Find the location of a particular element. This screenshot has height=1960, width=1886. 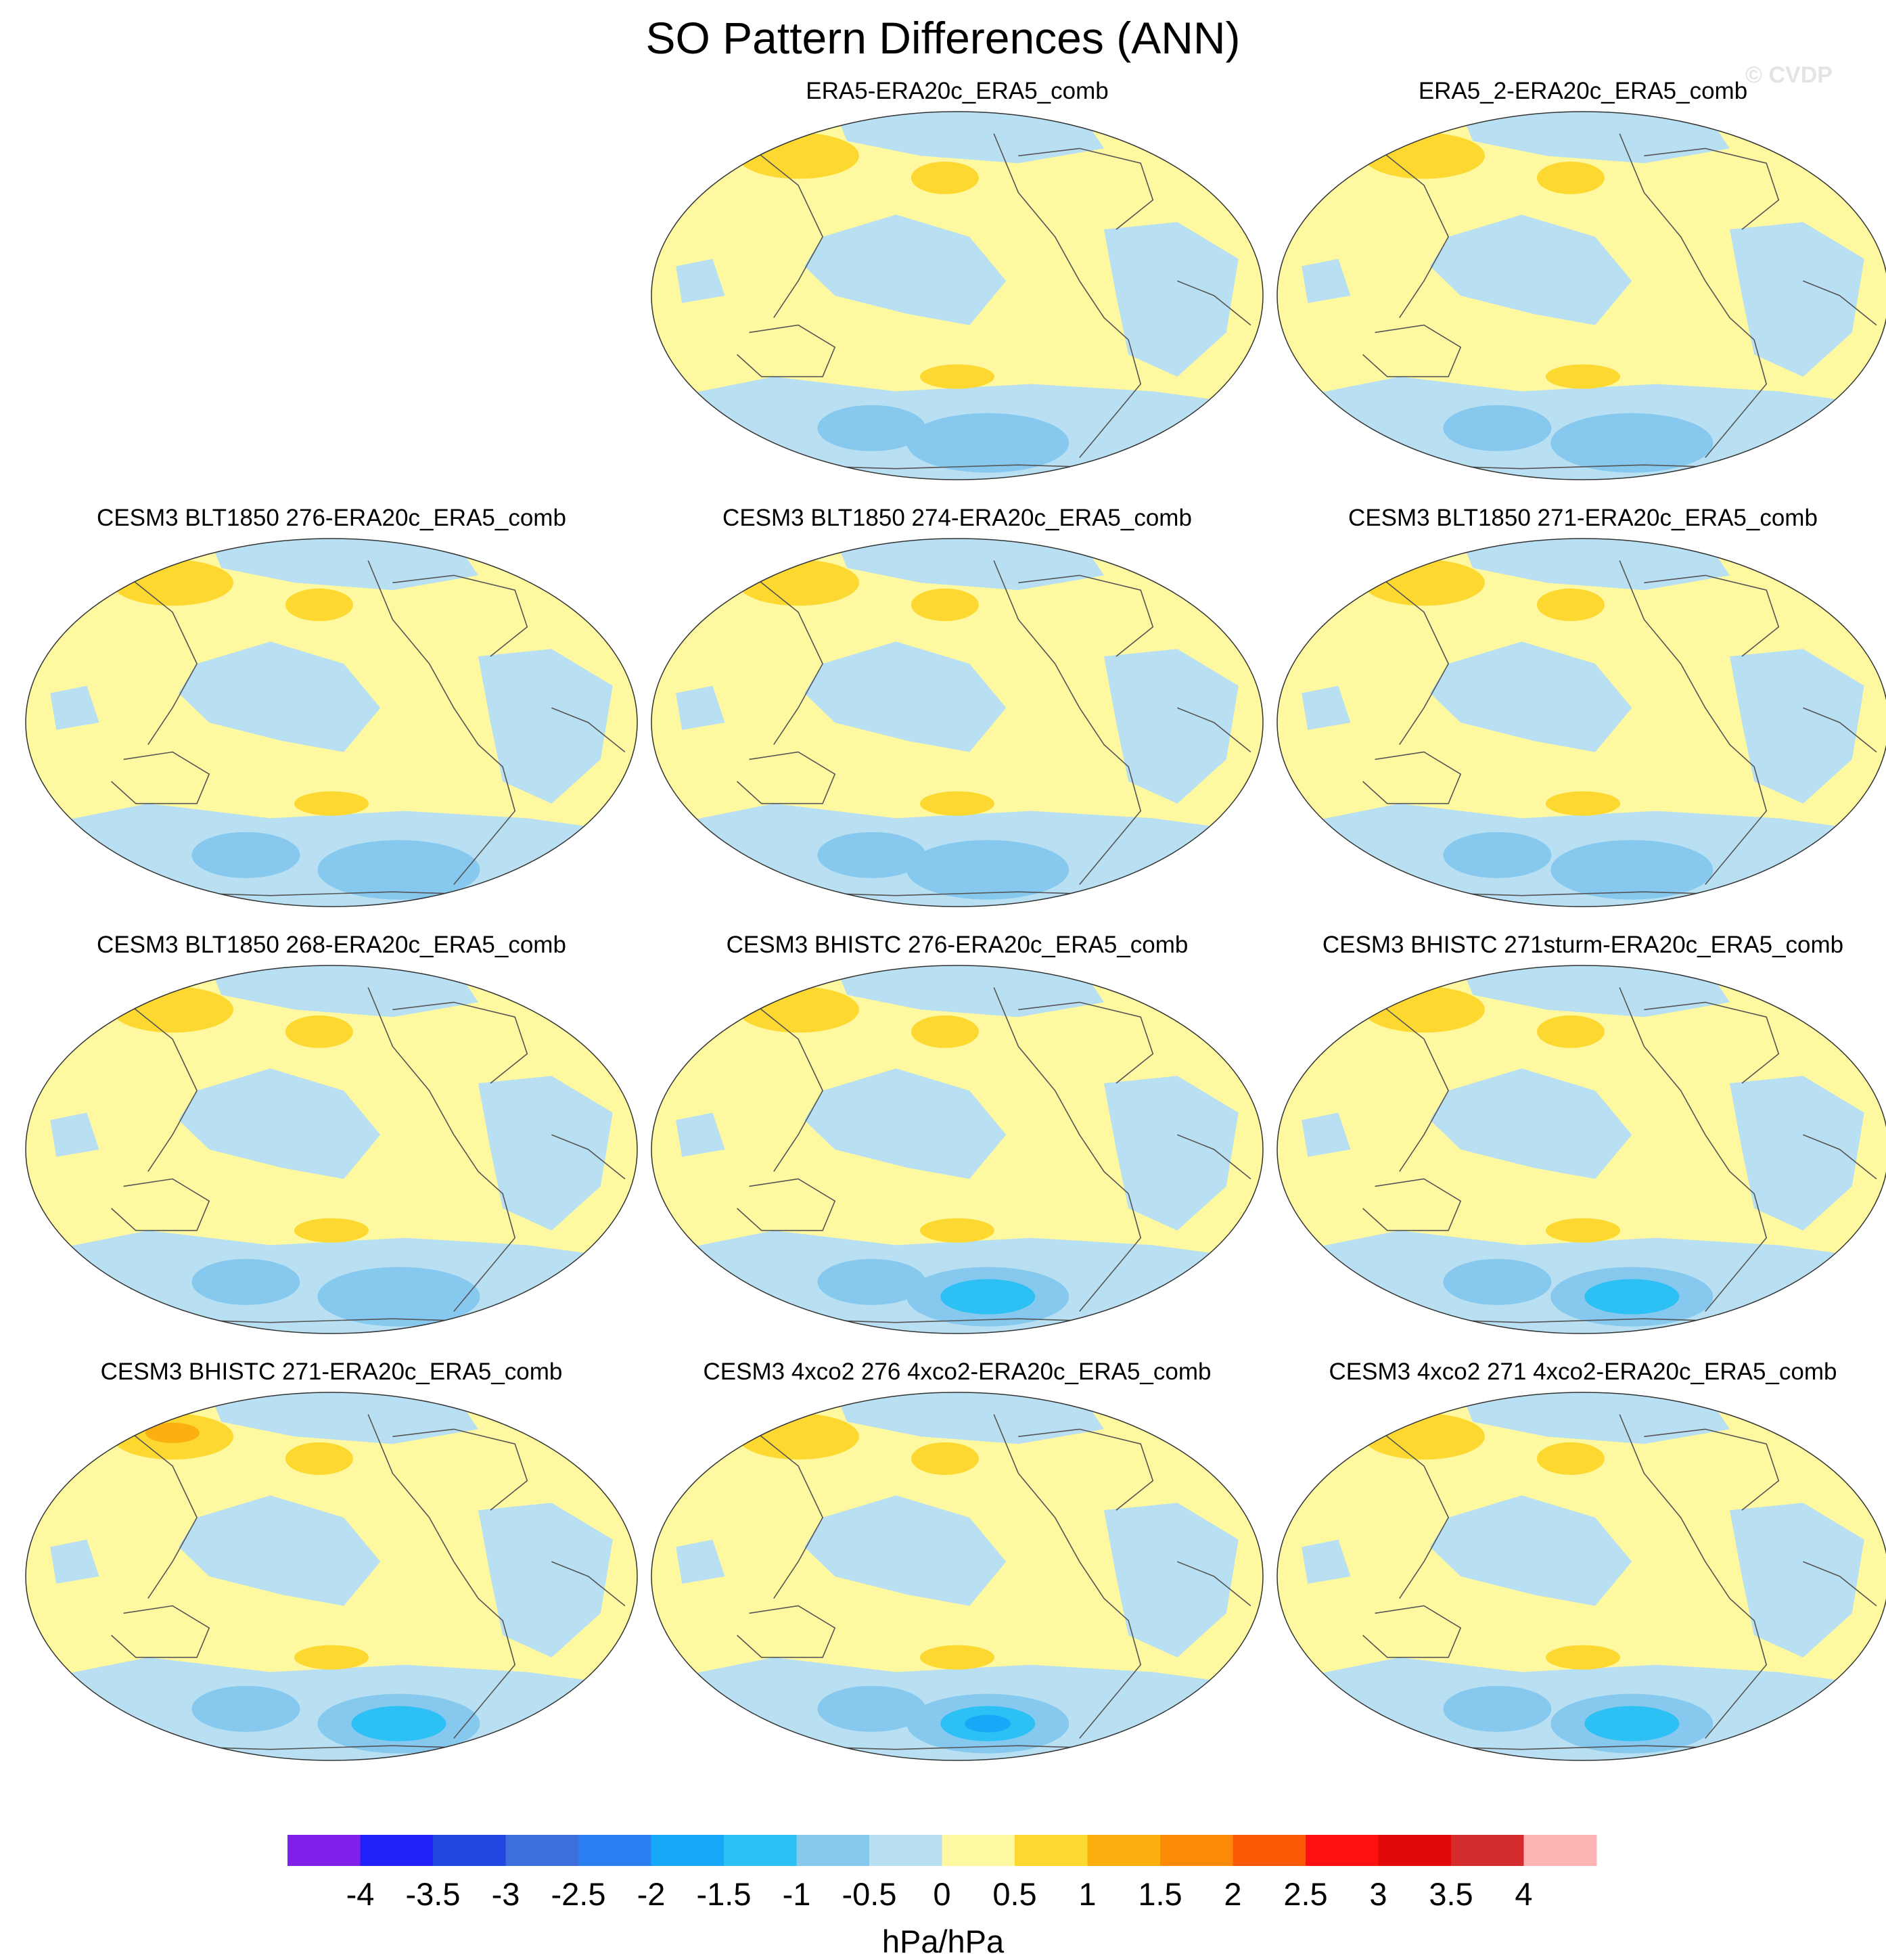

colorbar-tick-label: 4 is located at coordinates (1523, 1894).